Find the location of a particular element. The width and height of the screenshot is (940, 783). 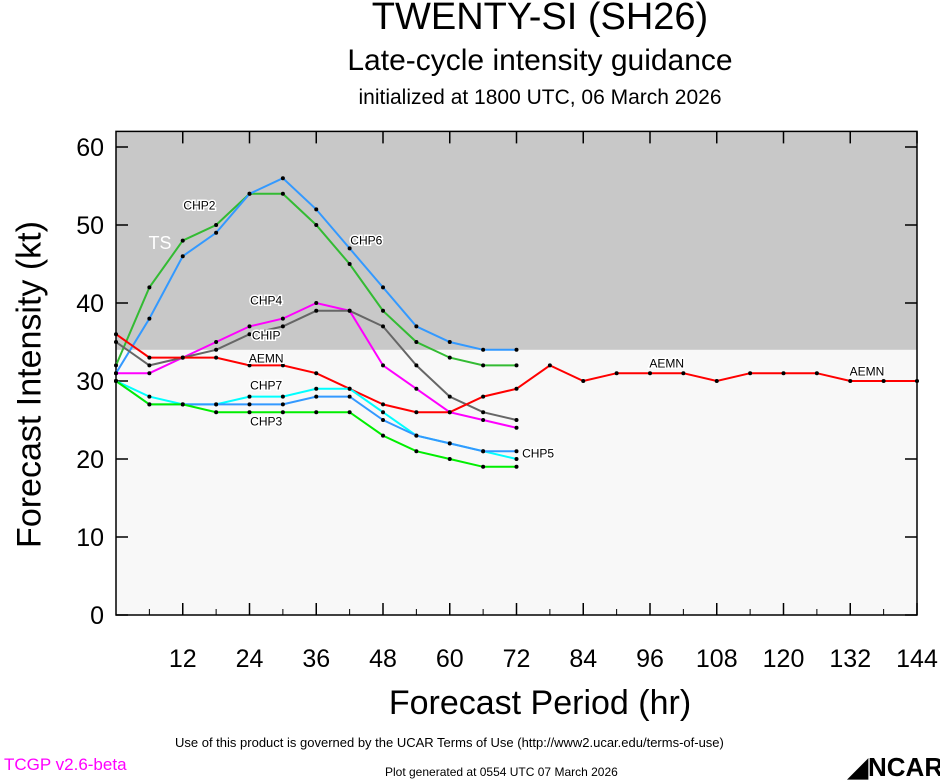

init-time: initialized at 1800 UTC, 06 March 2026 is located at coordinates (540, 97).